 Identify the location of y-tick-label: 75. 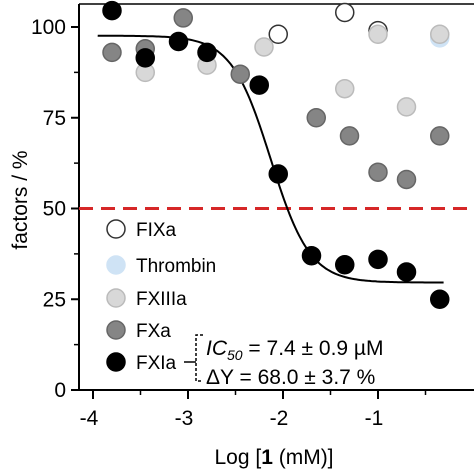
(54, 118).